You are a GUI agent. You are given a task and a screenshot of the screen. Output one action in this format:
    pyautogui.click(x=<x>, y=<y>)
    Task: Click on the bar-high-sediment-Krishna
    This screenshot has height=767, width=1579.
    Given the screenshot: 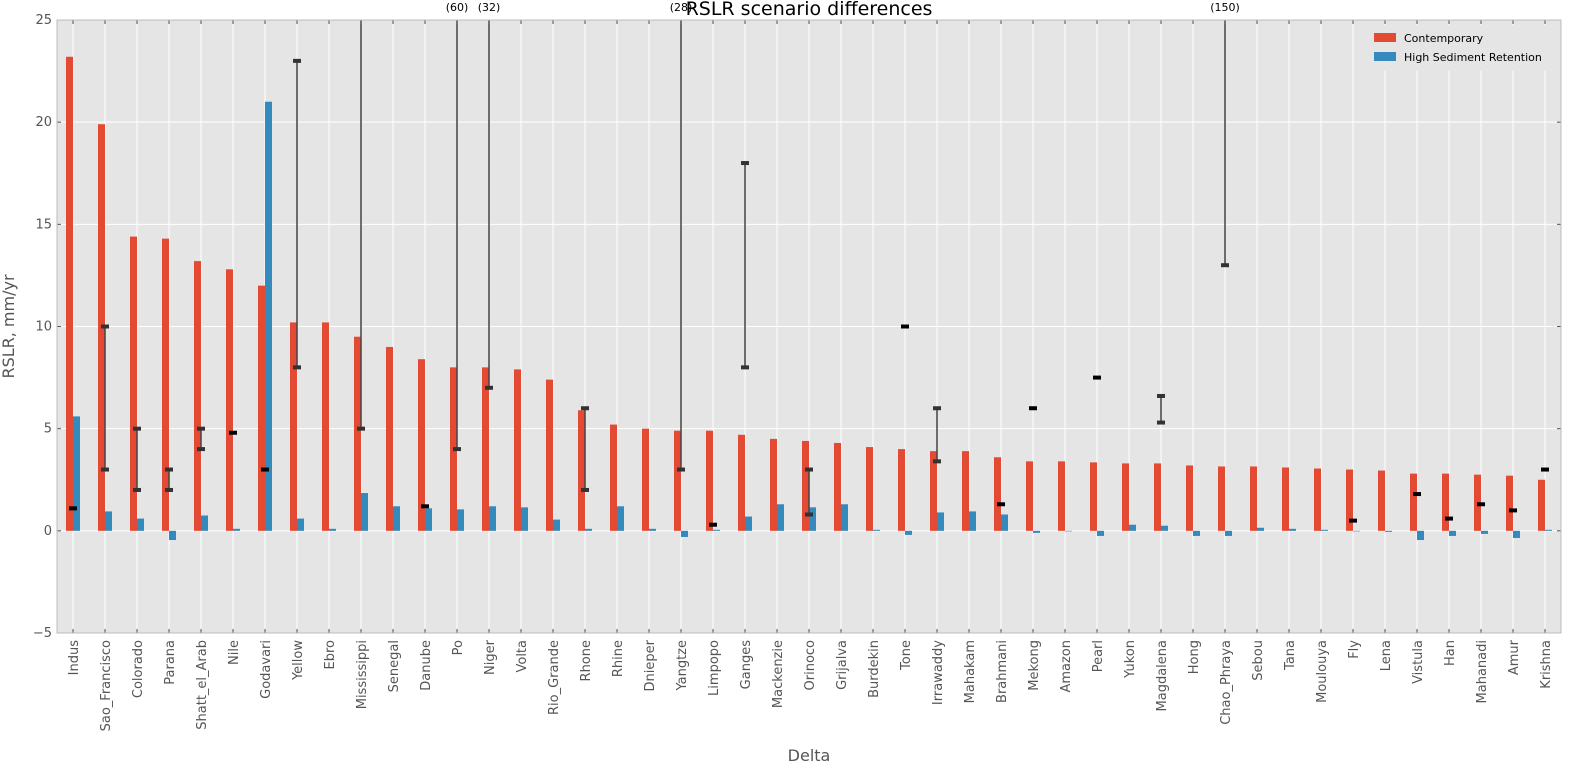 What is the action you would take?
    pyautogui.click(x=1548, y=530)
    